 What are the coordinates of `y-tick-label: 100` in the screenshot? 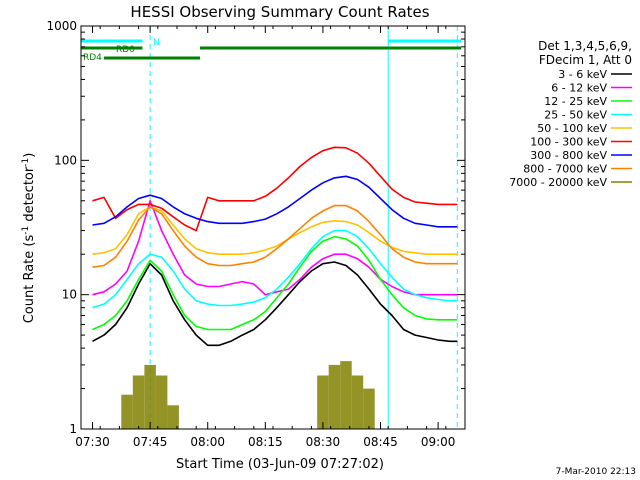 It's located at (65, 160).